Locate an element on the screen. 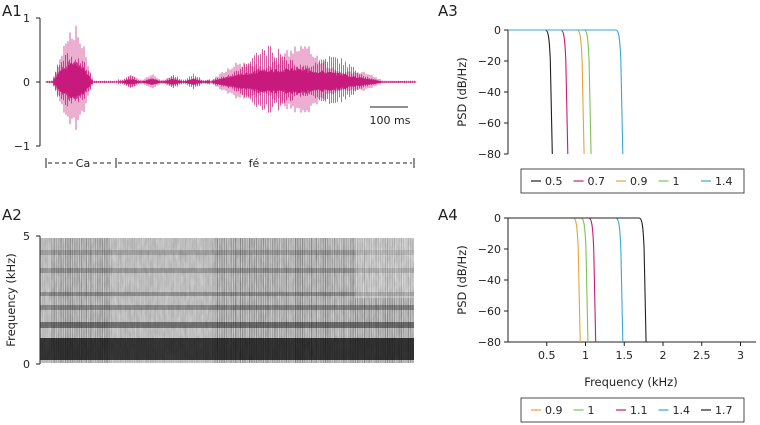  a1-ytick-label: −1 is located at coordinates (22, 146).